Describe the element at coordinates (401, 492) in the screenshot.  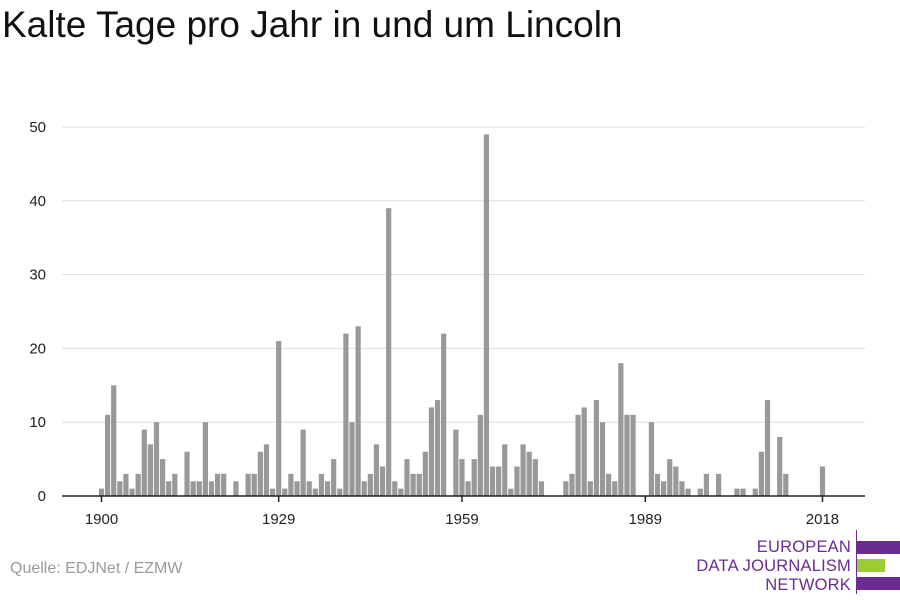
I see `bar-1949` at that location.